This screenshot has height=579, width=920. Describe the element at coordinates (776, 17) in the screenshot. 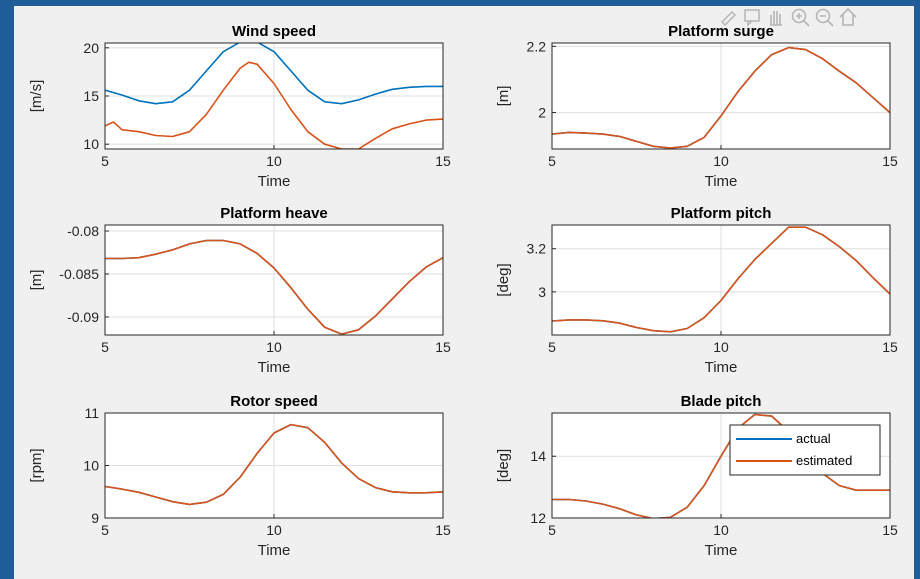

I see `pan-icon` at that location.